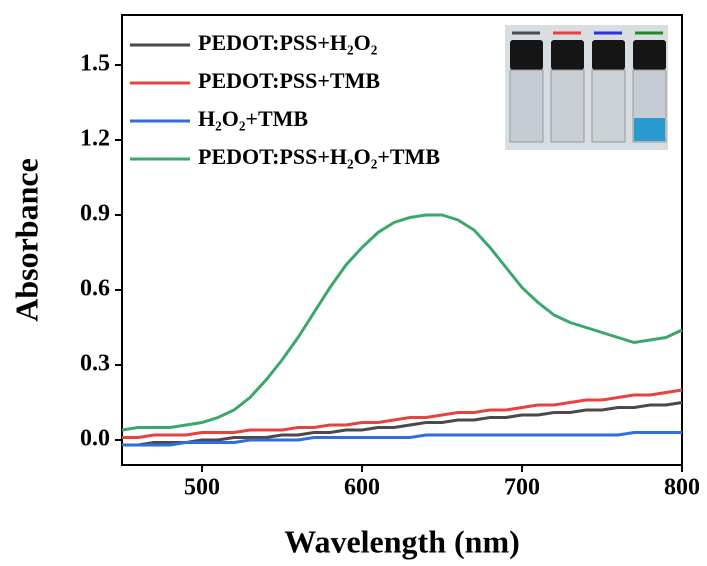 Image resolution: width=707 pixels, height=566 pixels. I want to click on inset-photo, so click(586, 87).